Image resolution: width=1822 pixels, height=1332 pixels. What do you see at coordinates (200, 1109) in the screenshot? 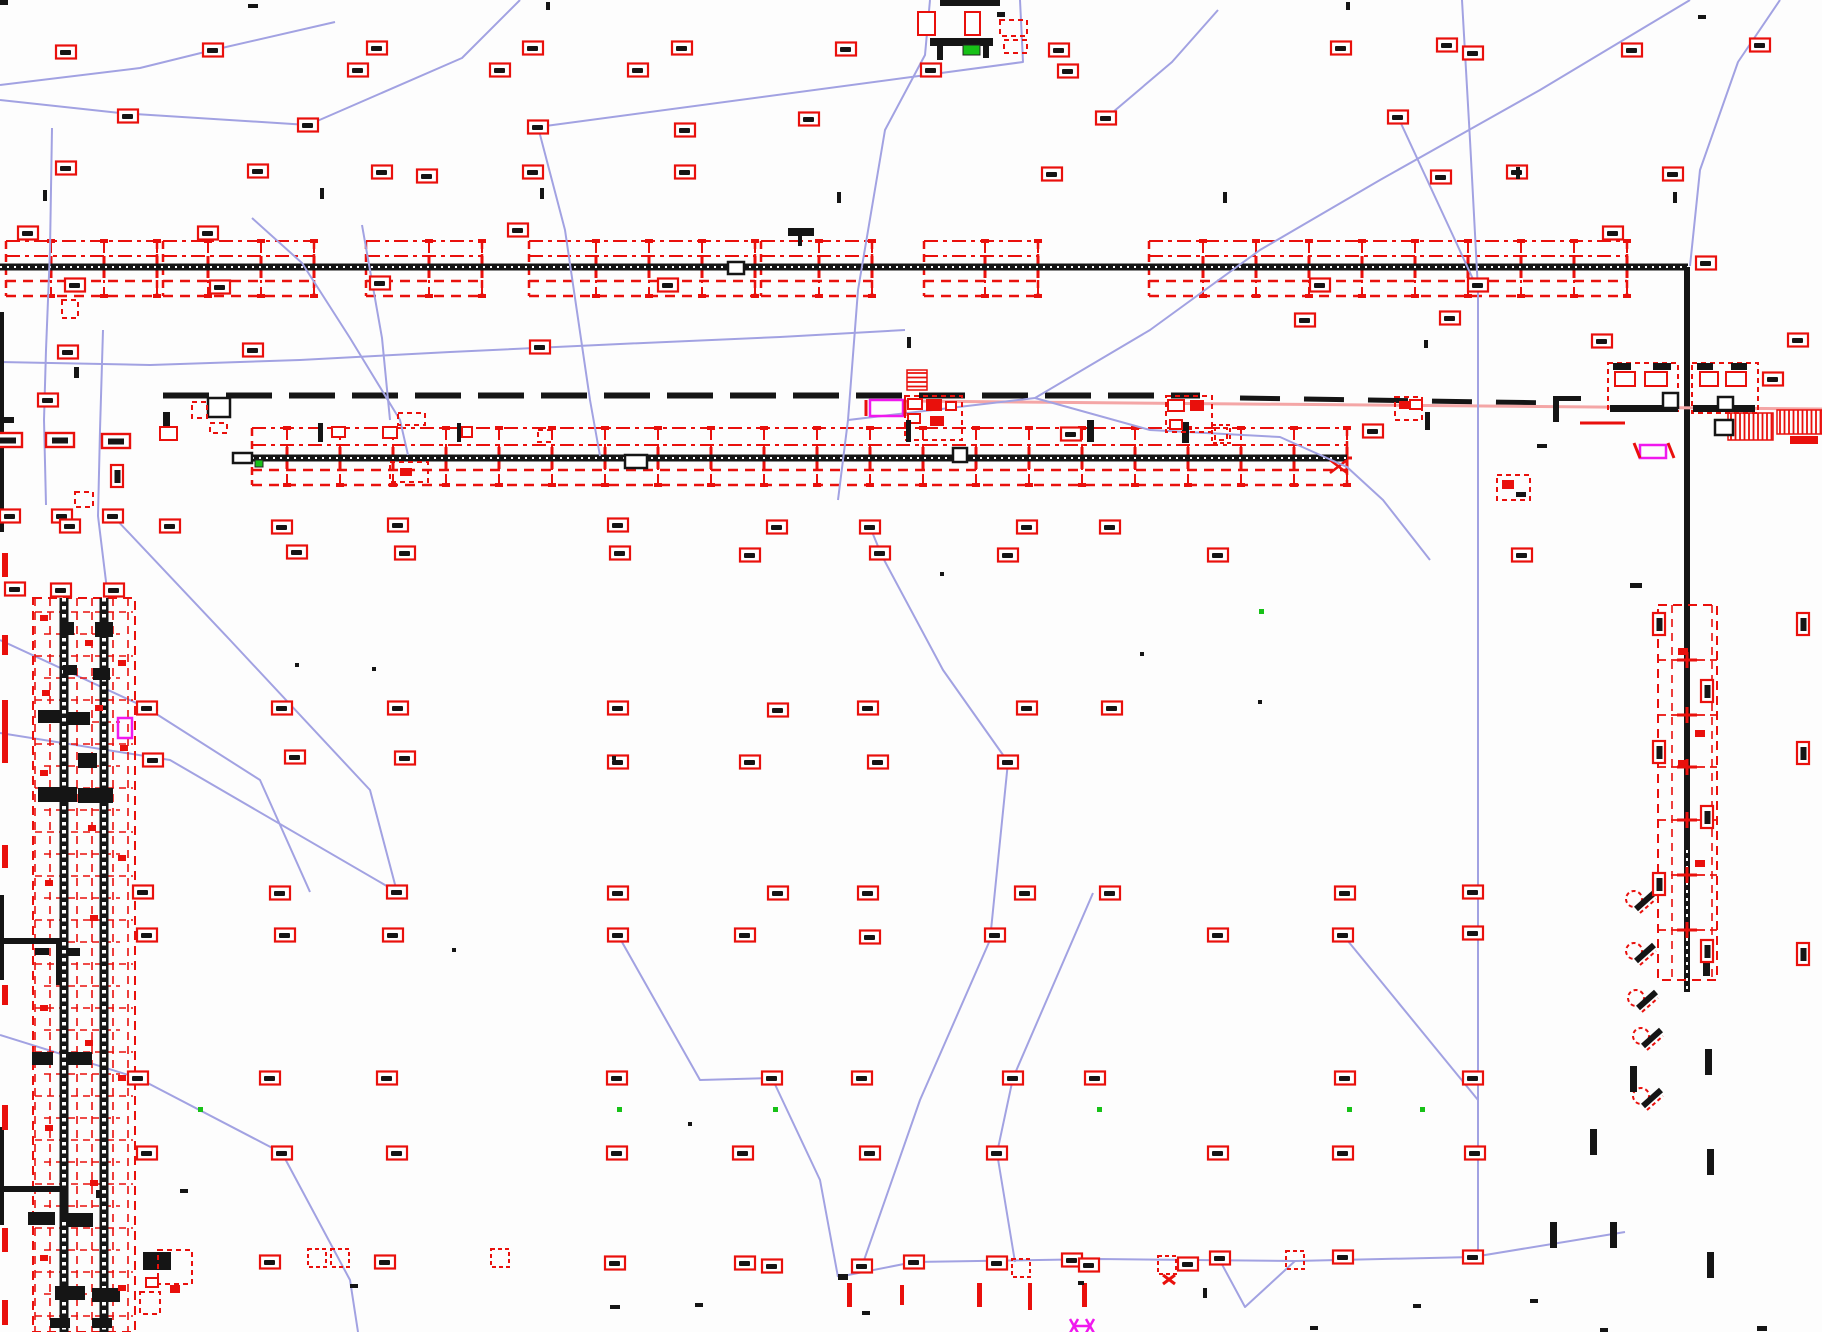
I see `green-dot` at bounding box center [200, 1109].